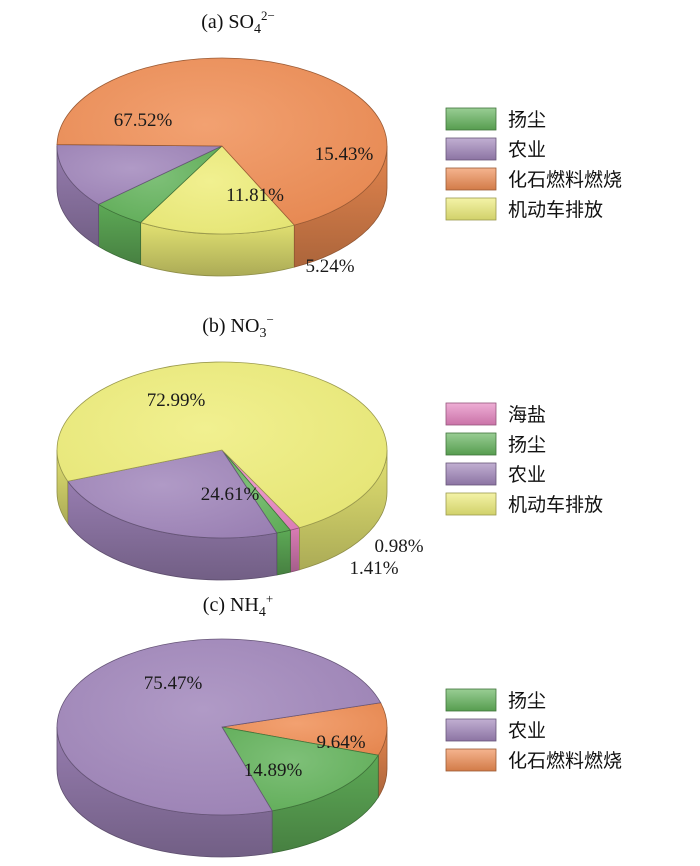 The height and width of the screenshot is (866, 700). What do you see at coordinates (230, 494) in the screenshot?
I see `data-label: 24.61%` at bounding box center [230, 494].